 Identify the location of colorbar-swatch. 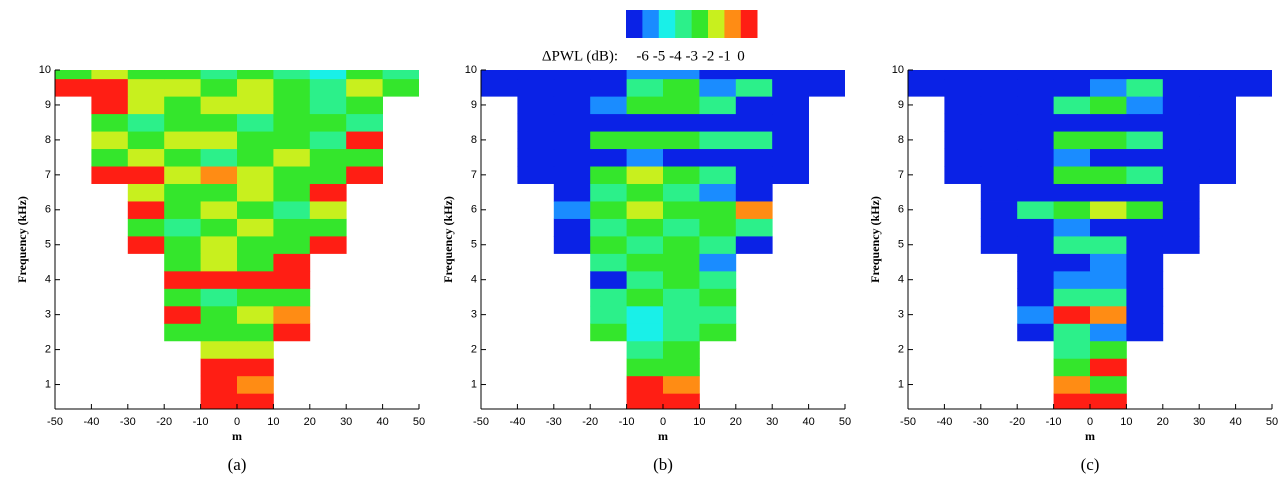
(700, 24).